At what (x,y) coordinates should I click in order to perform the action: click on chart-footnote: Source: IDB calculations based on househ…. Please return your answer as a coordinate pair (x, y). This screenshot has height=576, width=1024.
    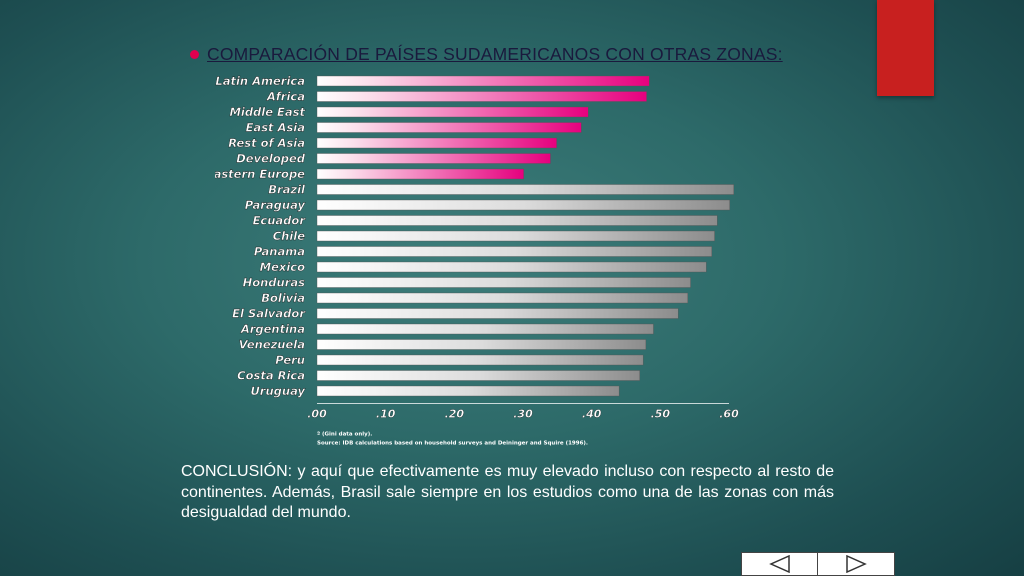
    Looking at the image, I should click on (452, 444).